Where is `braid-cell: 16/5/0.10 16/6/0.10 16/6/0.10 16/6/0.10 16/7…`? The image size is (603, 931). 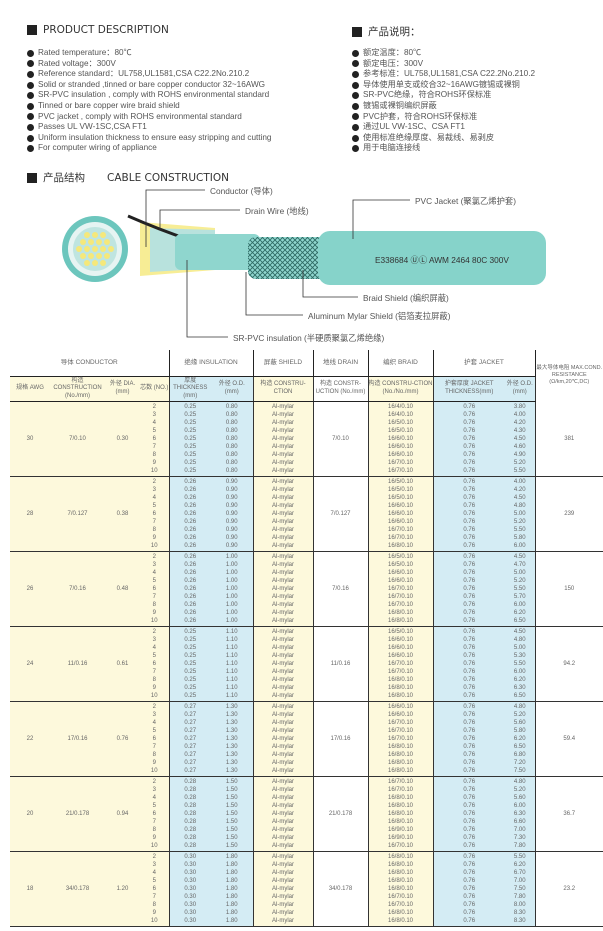 braid-cell: 16/5/0.10 16/6/0.10 16/6/0.10 16/6/0.10 16/7… is located at coordinates (401, 664).